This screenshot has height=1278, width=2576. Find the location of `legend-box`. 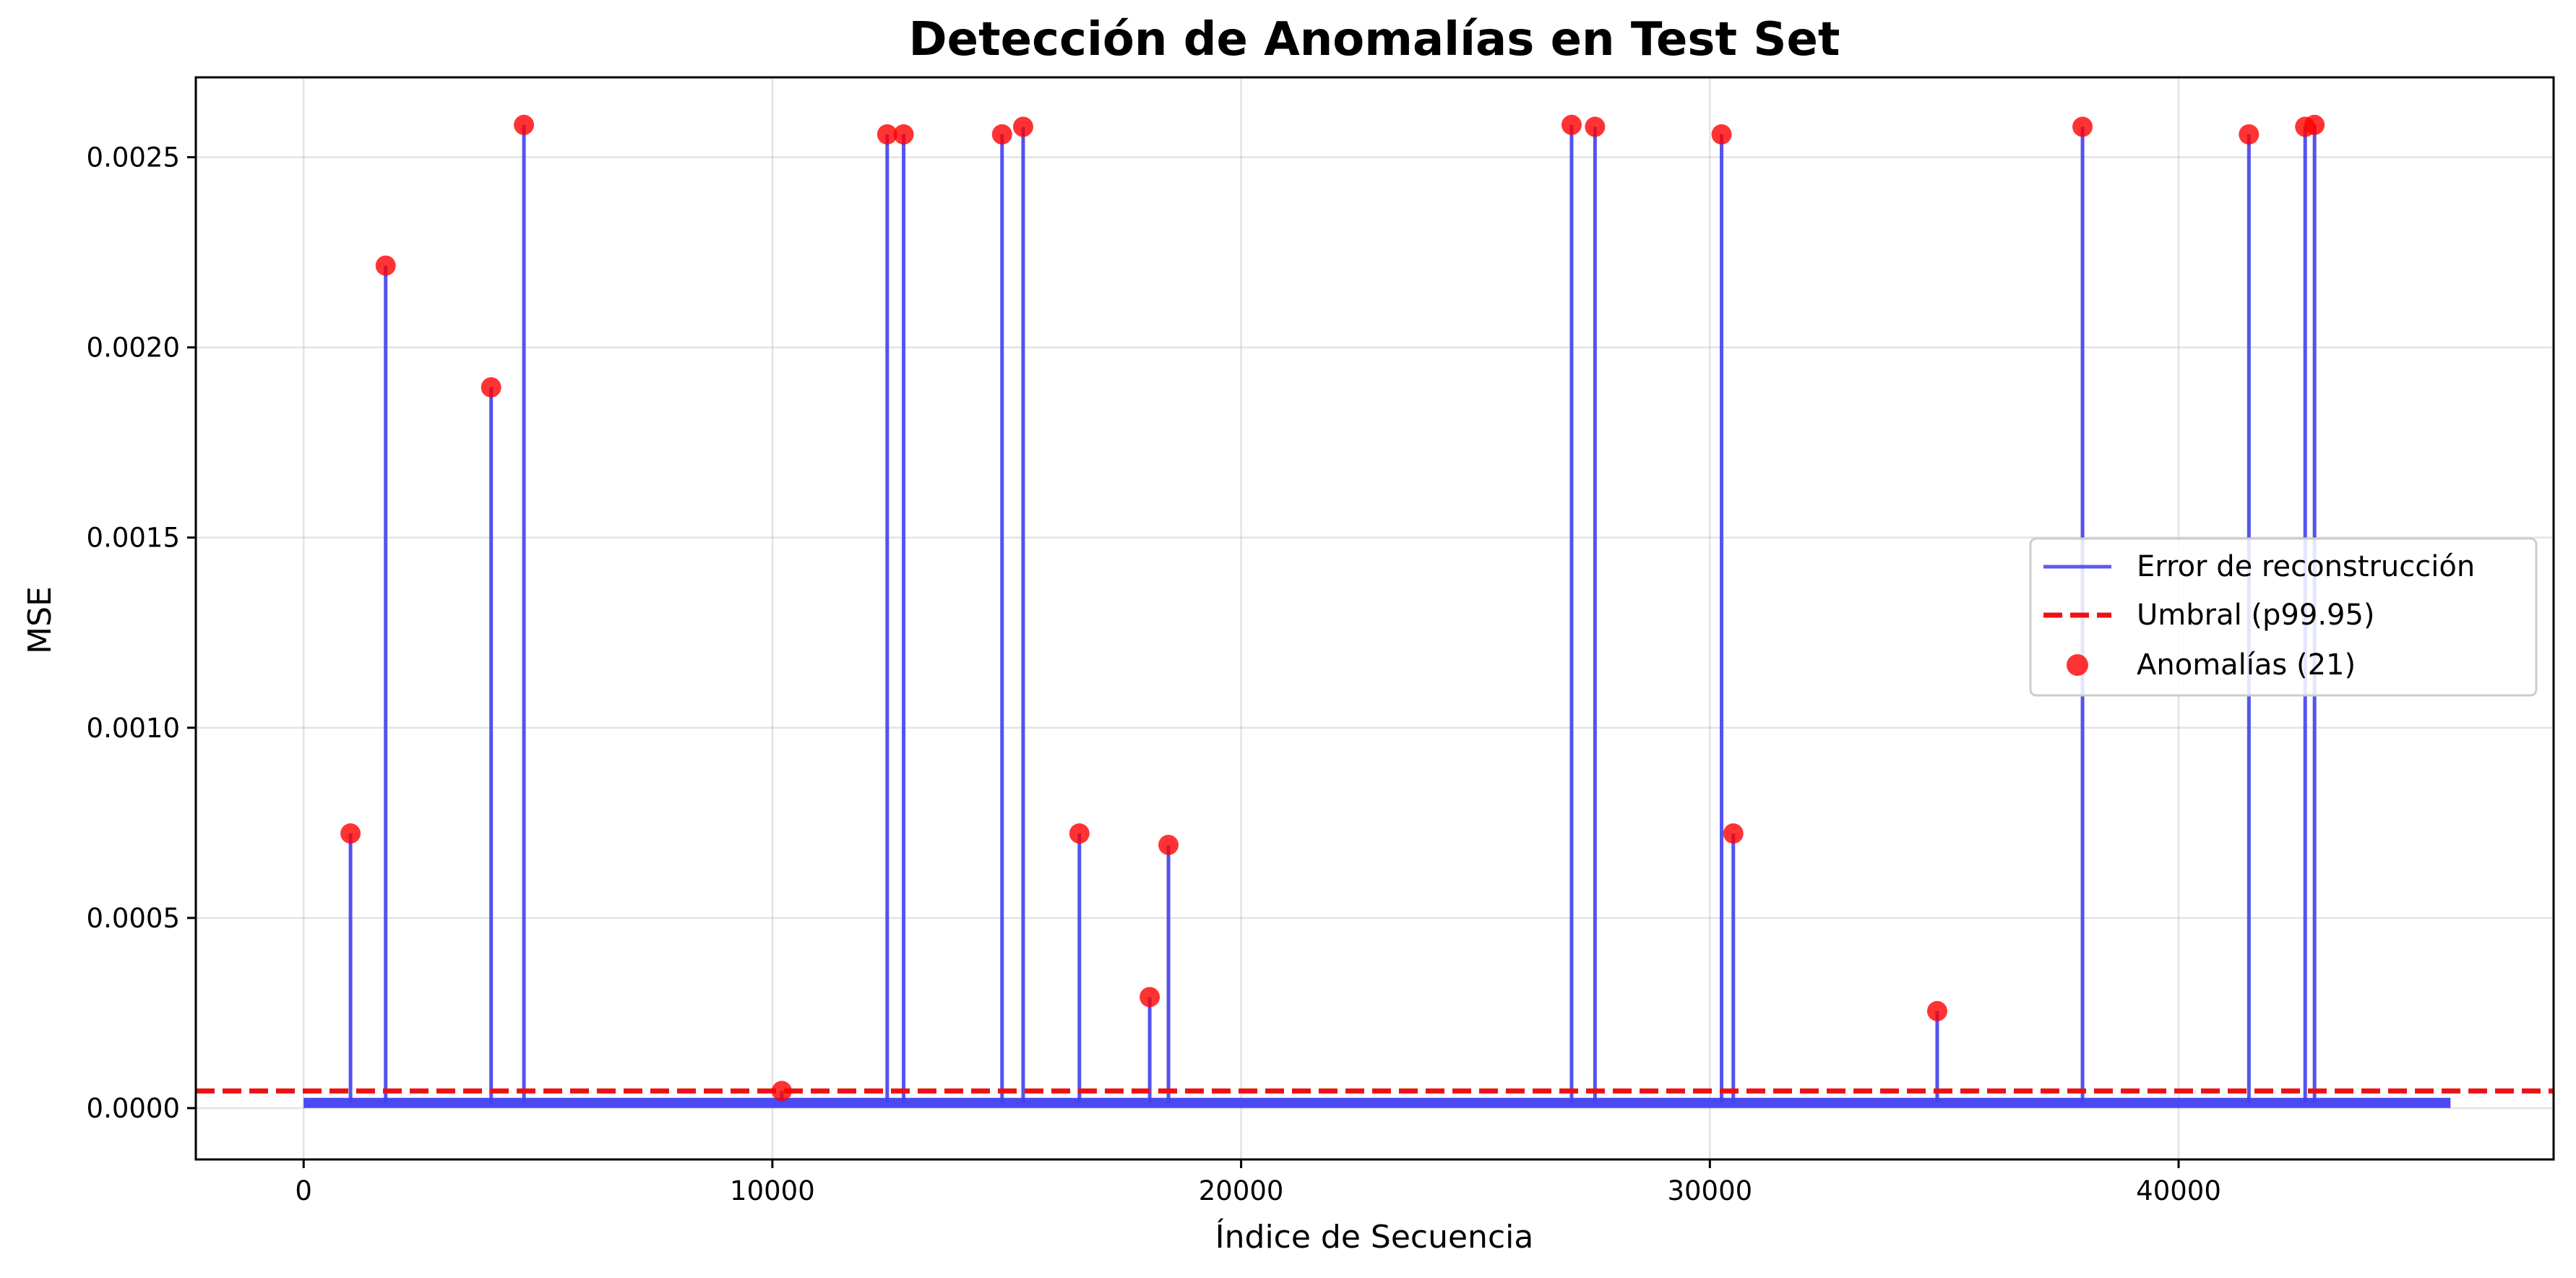

legend-box is located at coordinates (2283, 617).